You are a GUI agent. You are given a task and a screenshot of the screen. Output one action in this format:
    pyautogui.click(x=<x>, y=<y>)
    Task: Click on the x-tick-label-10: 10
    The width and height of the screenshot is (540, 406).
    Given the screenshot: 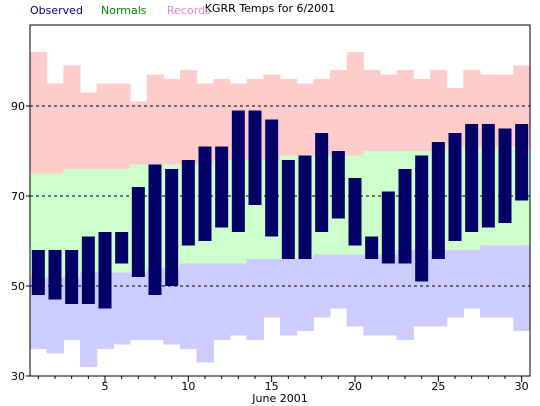 What is the action you would take?
    pyautogui.click(x=188, y=386)
    